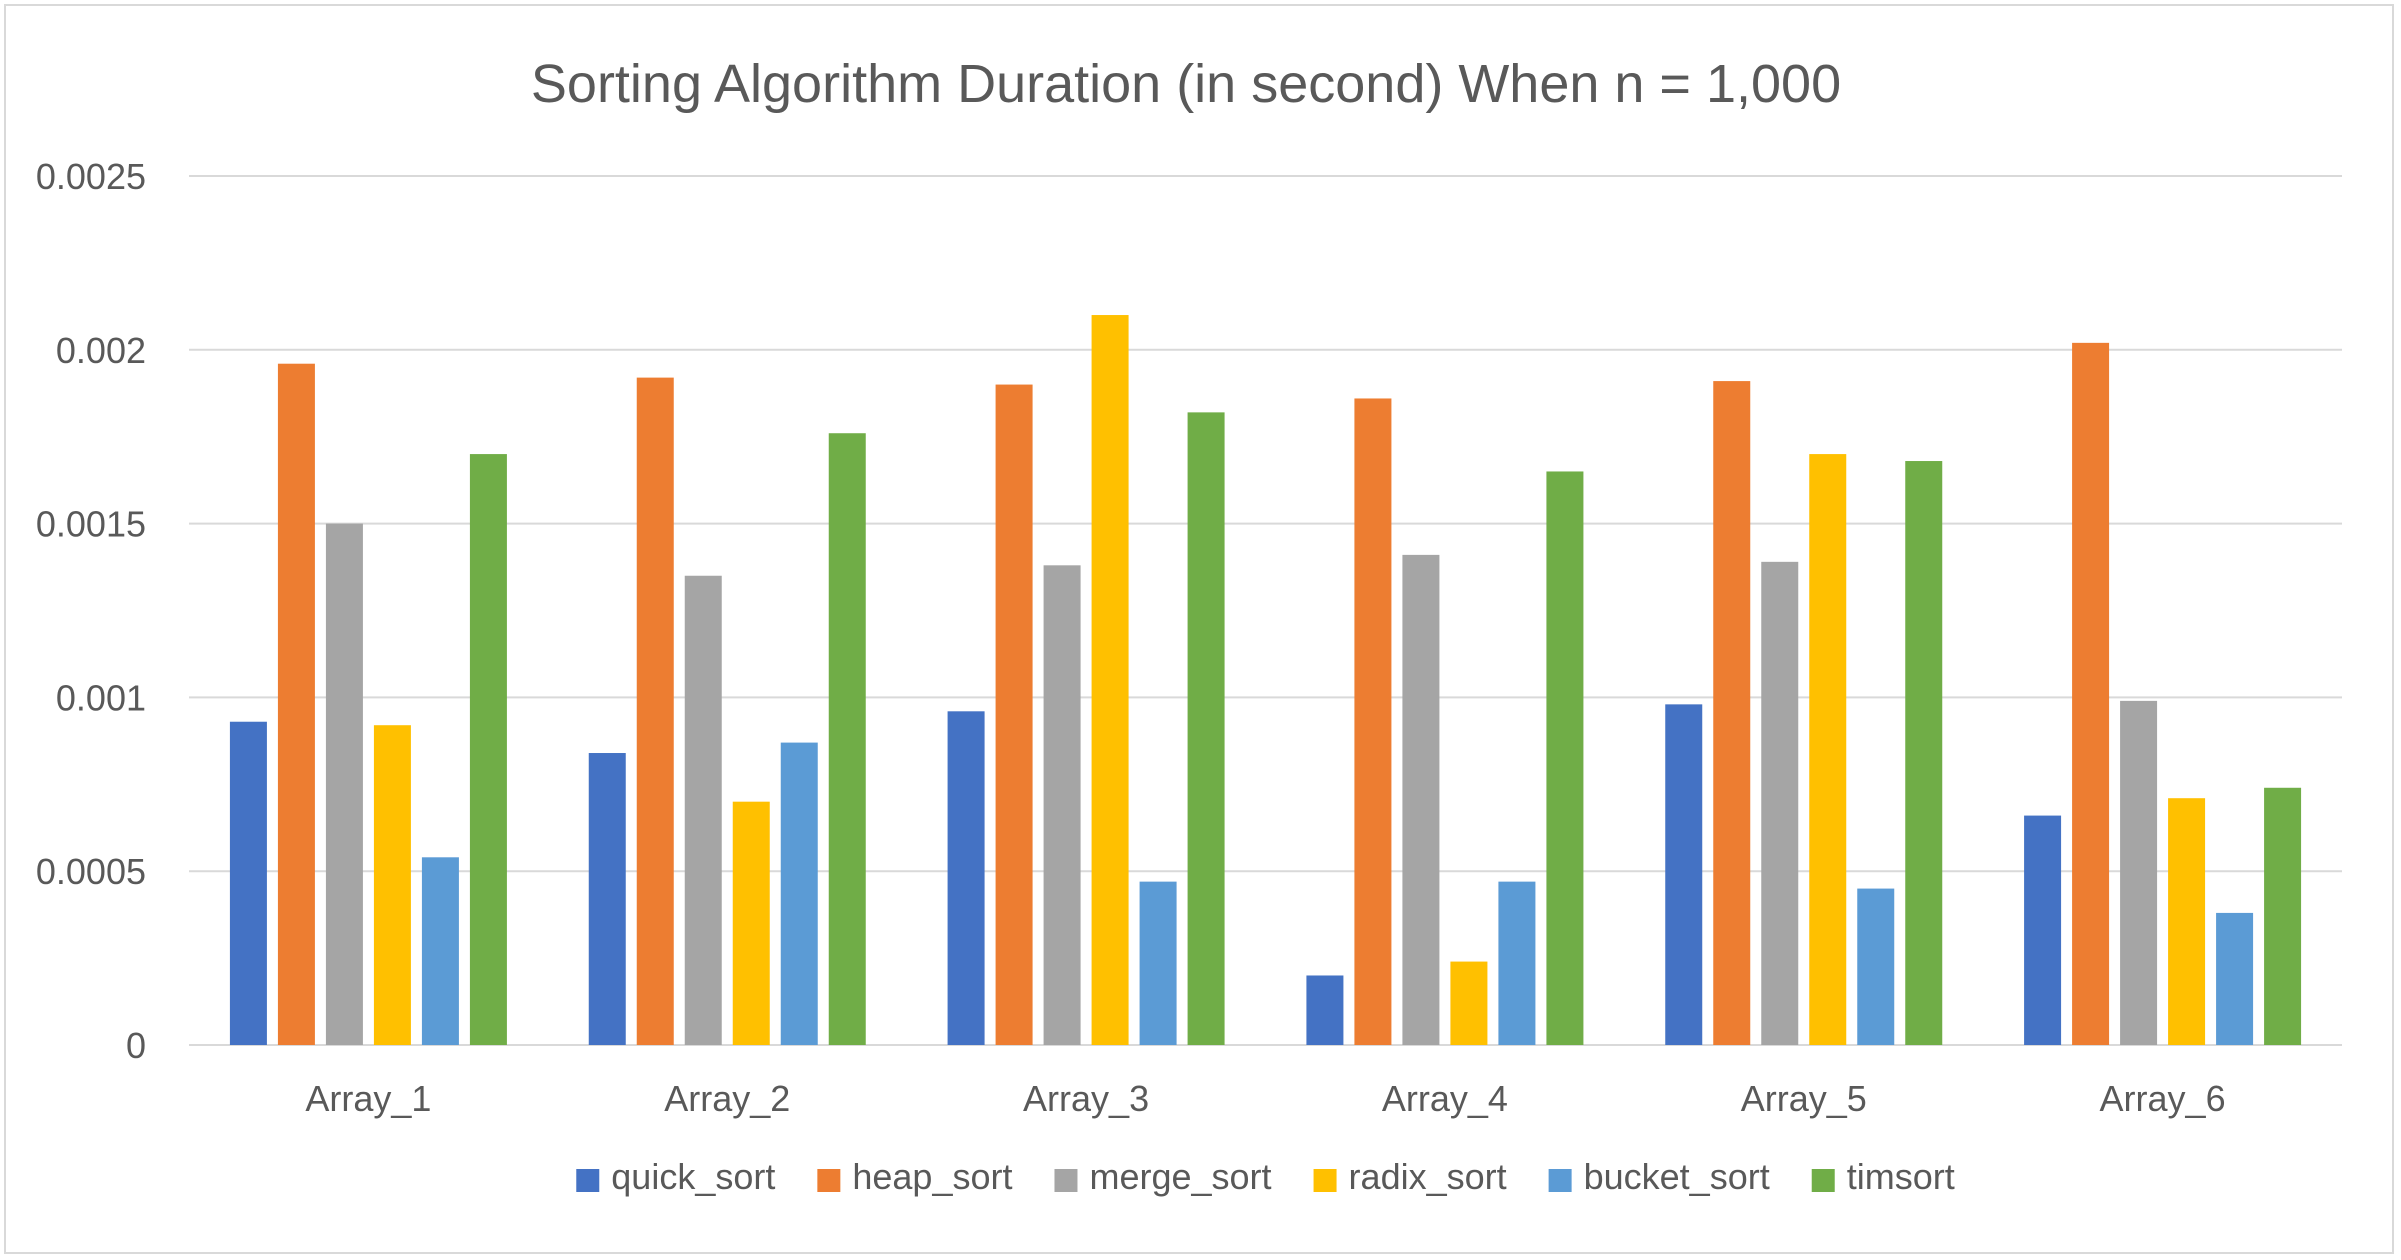 This screenshot has width=2401, height=1260. Describe the element at coordinates (91, 611) in the screenshot. I see `y-axis-labels: 0 0.0005 0.001 0.0015 0.002 0.0025` at that location.